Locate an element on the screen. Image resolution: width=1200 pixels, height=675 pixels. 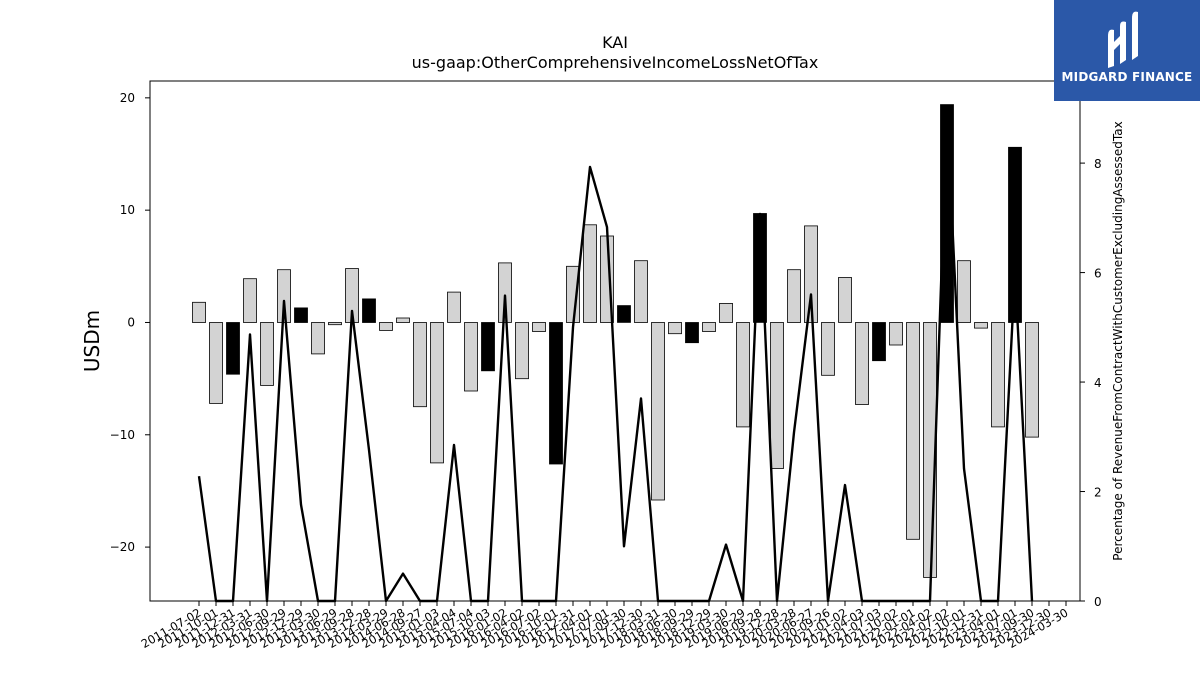
midgard-m-icon is located at coordinates (1123, 40).